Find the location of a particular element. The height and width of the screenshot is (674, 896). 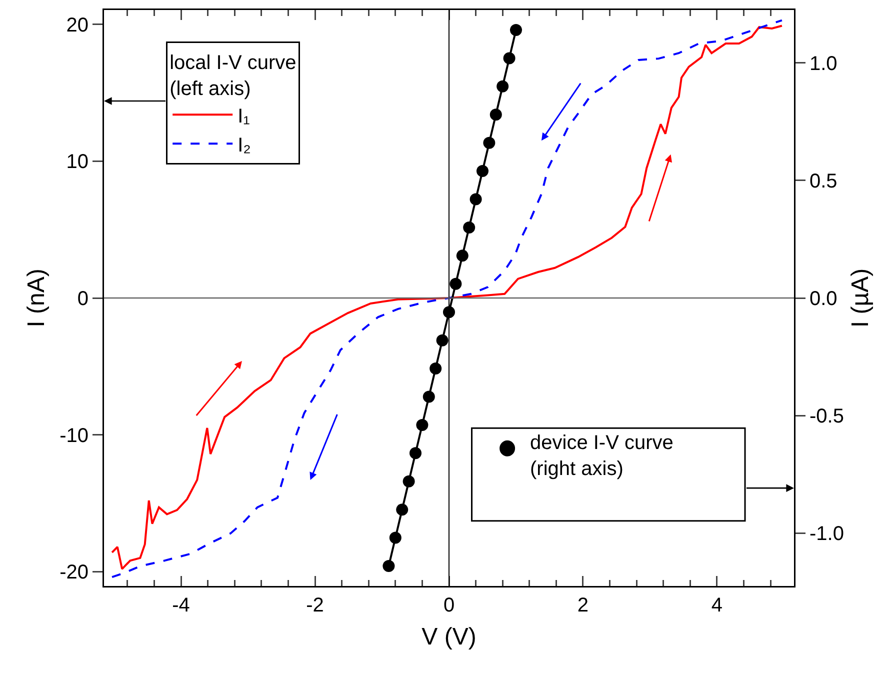

legend-label: I₁ is located at coordinates (244, 116).